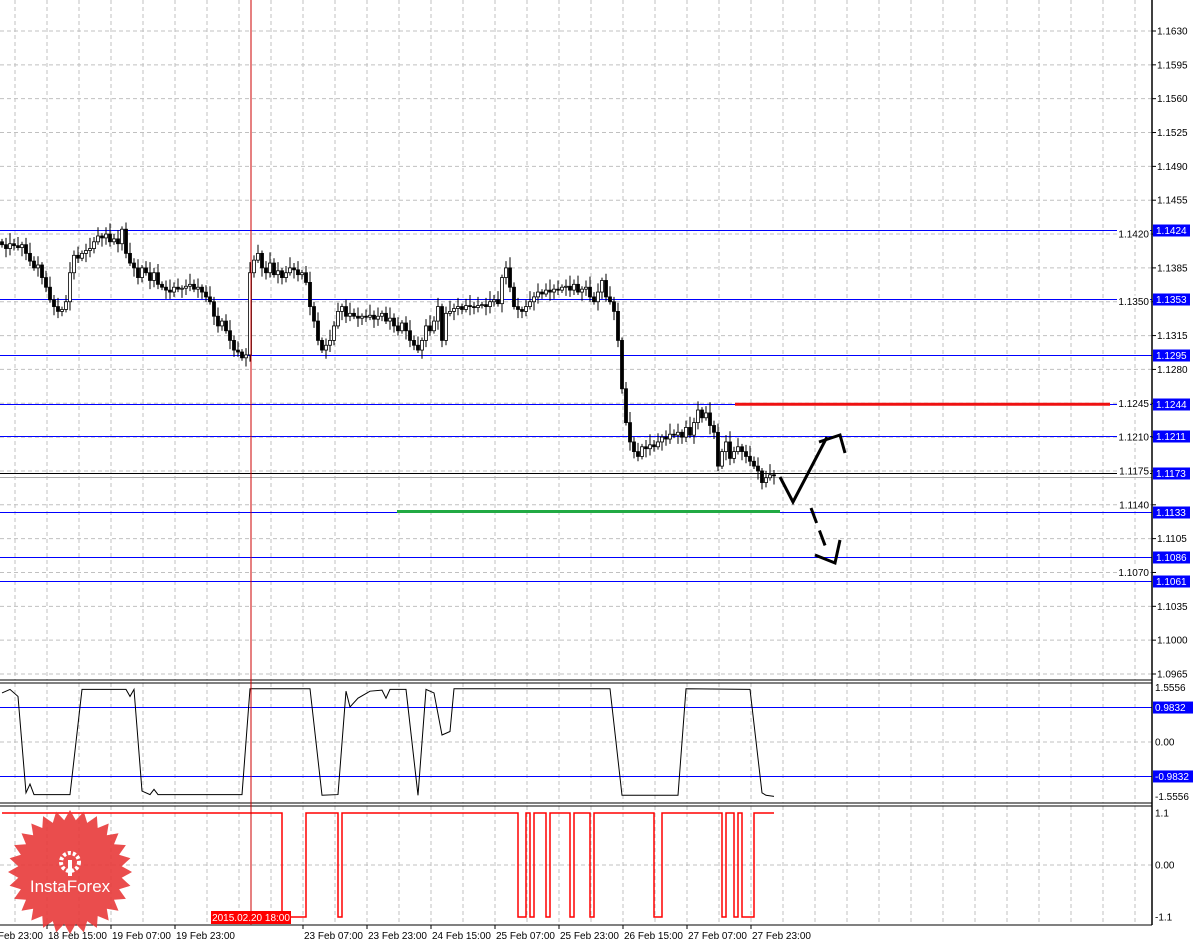  Describe the element at coordinates (1171, 405) in the screenshot. I see `level-label: 1.1244` at that location.